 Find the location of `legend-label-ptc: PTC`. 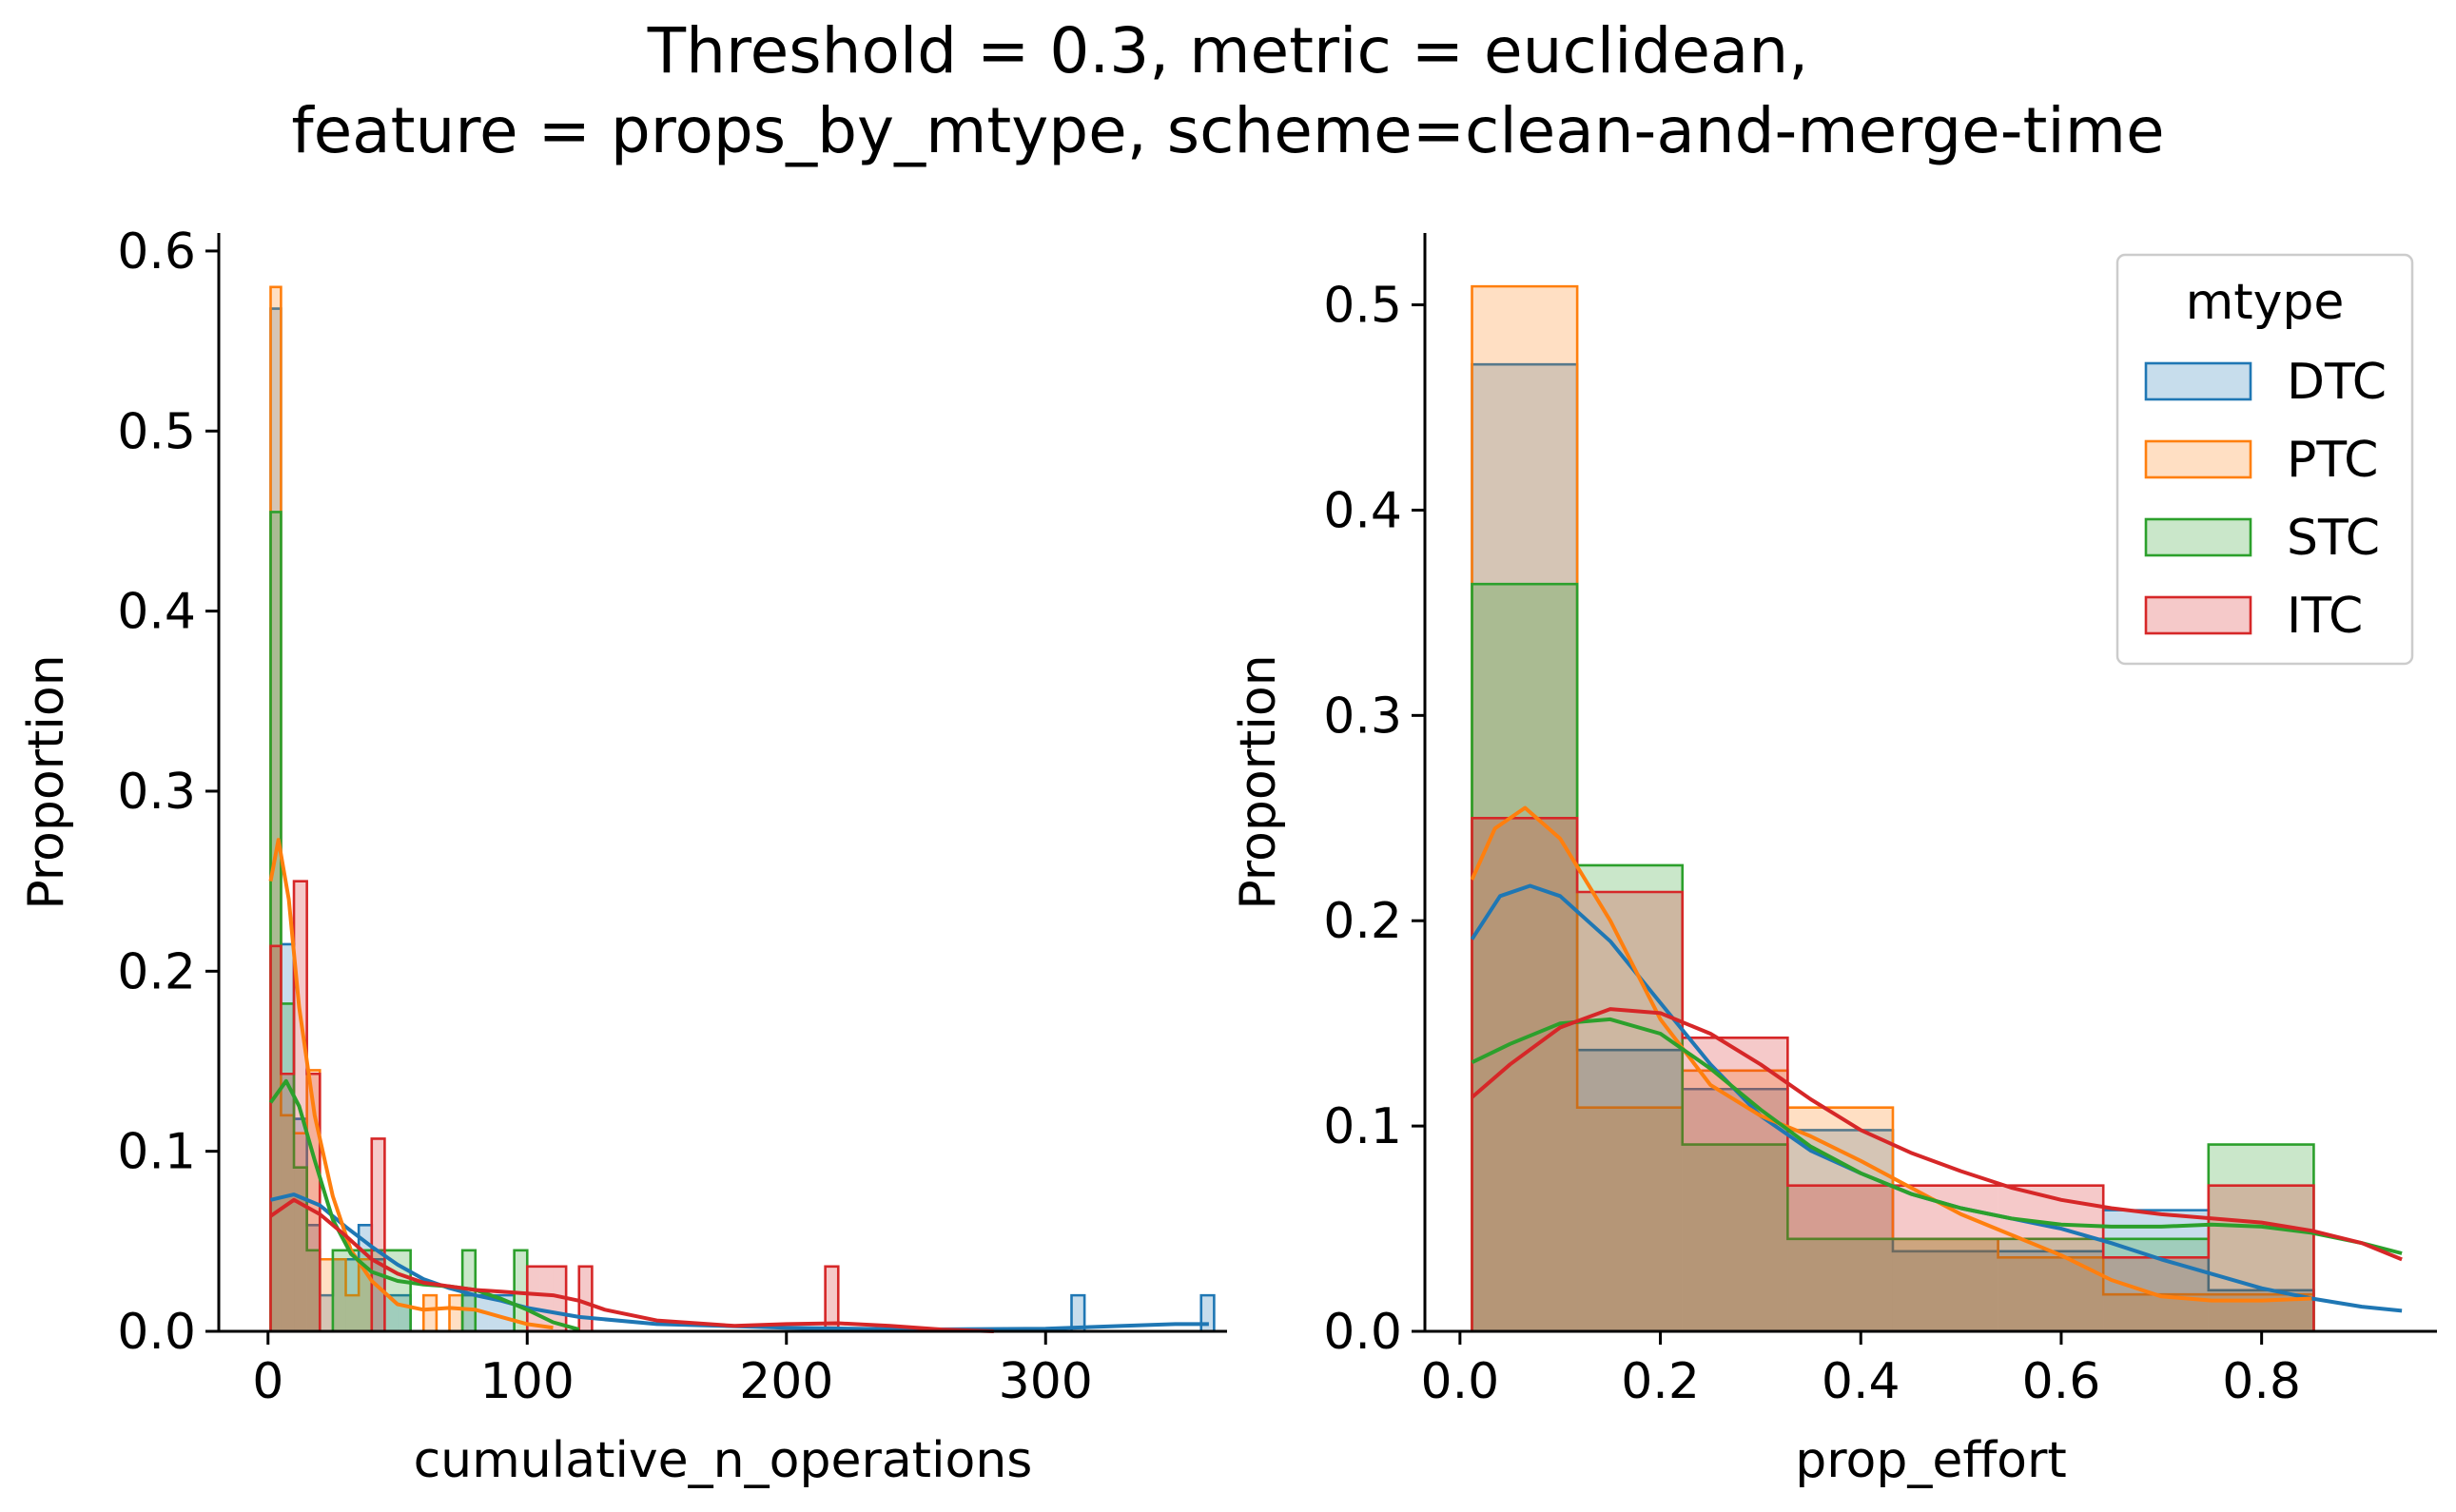

legend-label-ptc: PTC is located at coordinates (2332, 461).